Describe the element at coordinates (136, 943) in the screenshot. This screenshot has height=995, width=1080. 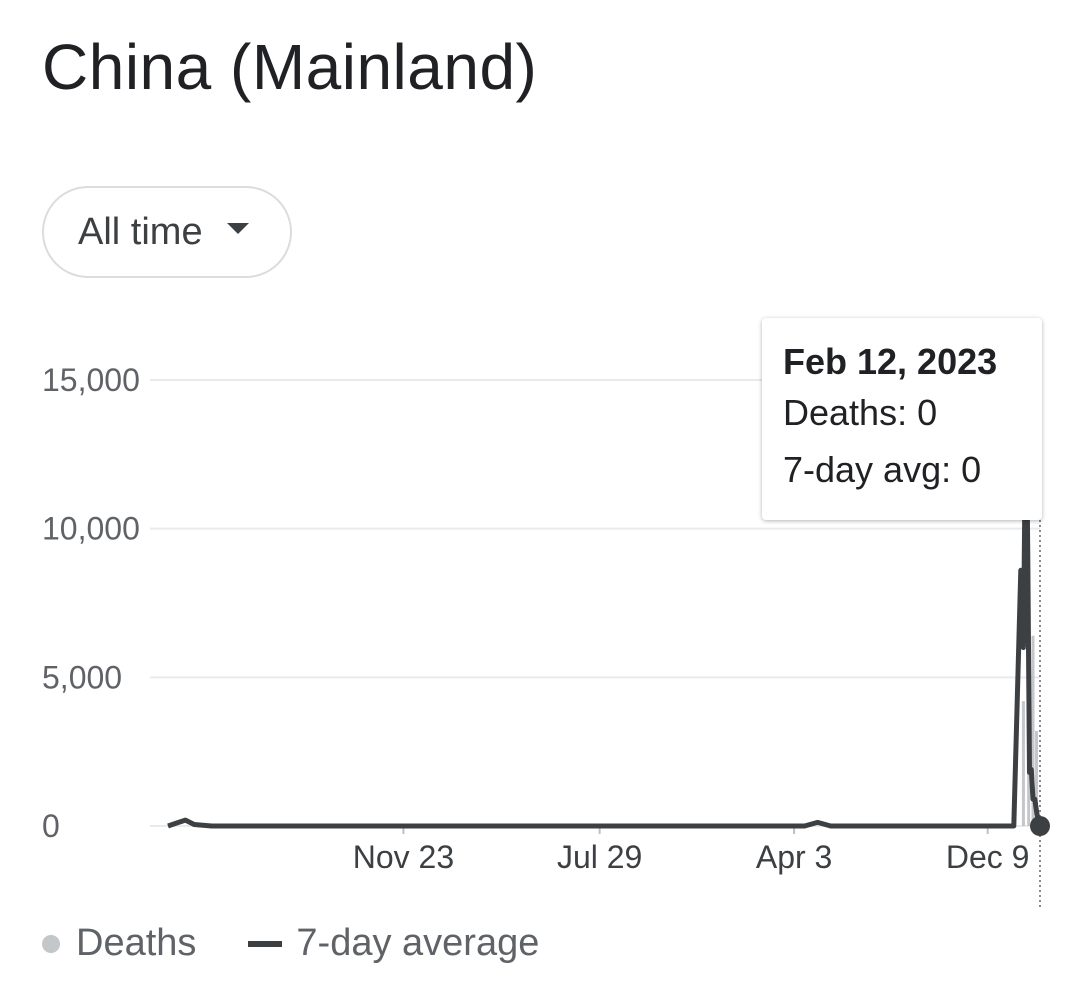
I see `legend-deaths-label: Deaths` at that location.